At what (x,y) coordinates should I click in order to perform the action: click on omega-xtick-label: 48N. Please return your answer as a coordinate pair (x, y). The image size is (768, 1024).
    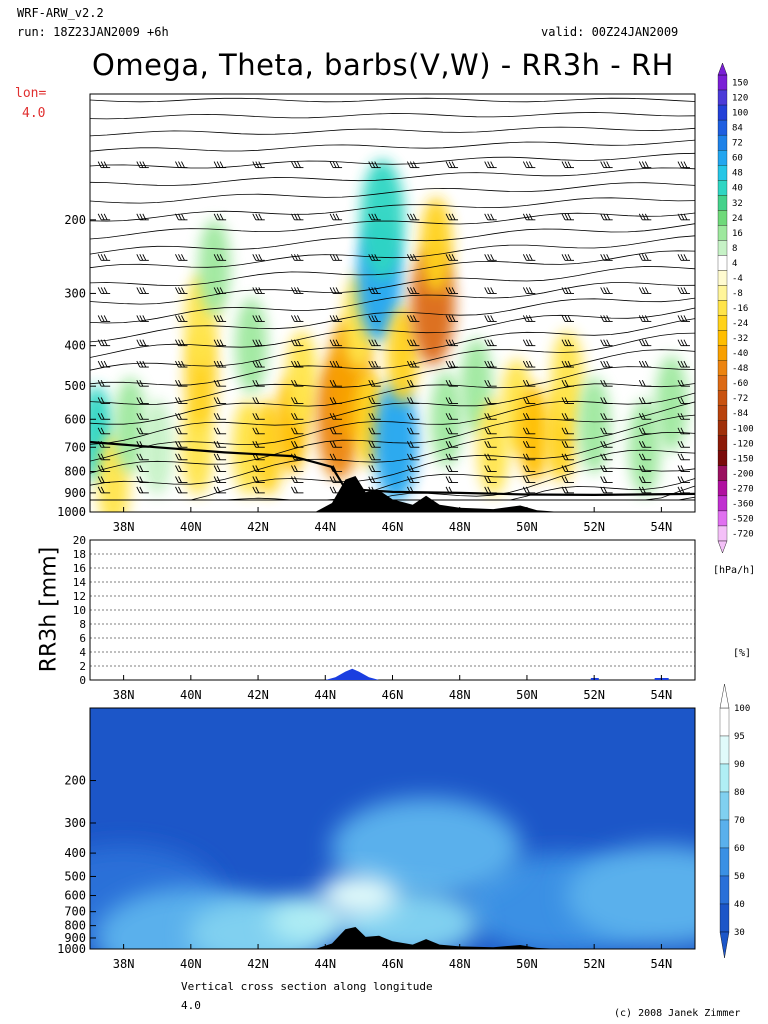
    Looking at the image, I should click on (460, 527).